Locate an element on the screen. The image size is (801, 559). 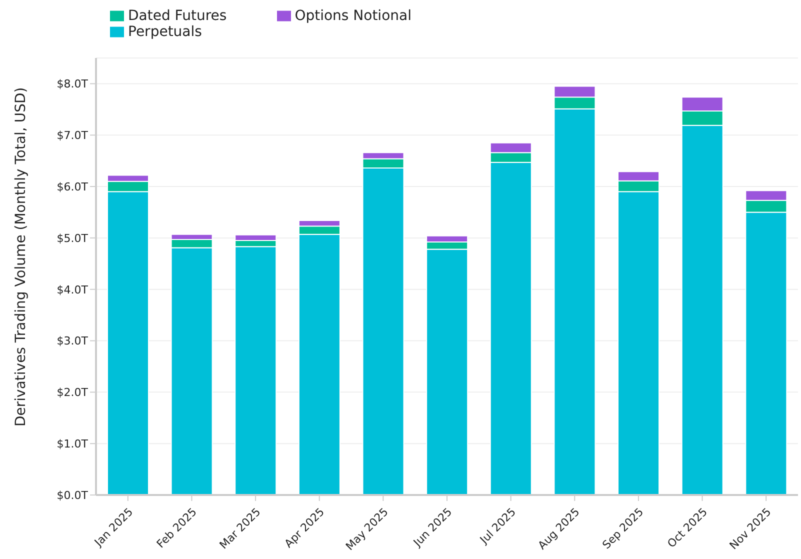
y-tick-label: $6.0T is located at coordinates (72, 187).